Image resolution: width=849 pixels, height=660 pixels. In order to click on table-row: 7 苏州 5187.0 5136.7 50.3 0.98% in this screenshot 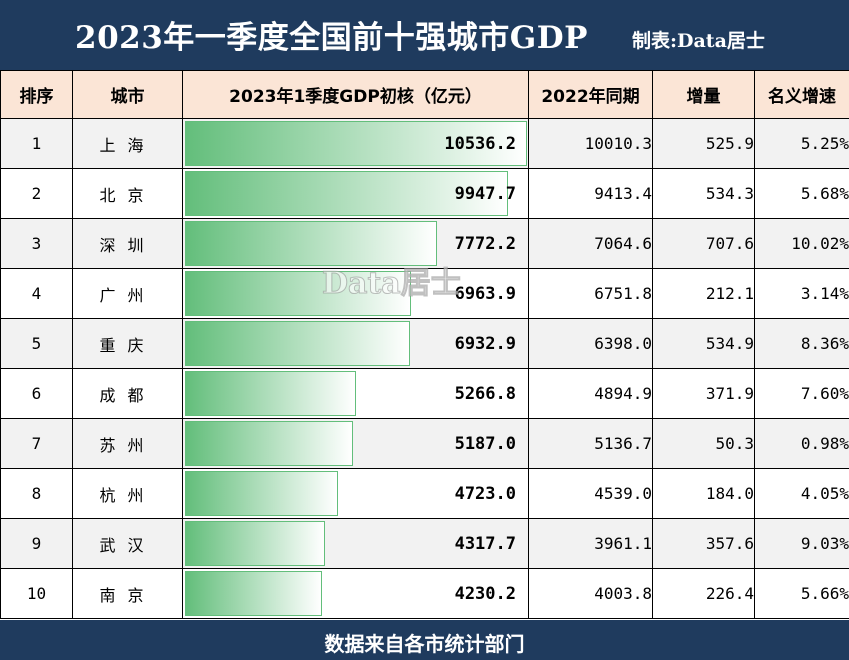, I will do `click(424, 443)`.